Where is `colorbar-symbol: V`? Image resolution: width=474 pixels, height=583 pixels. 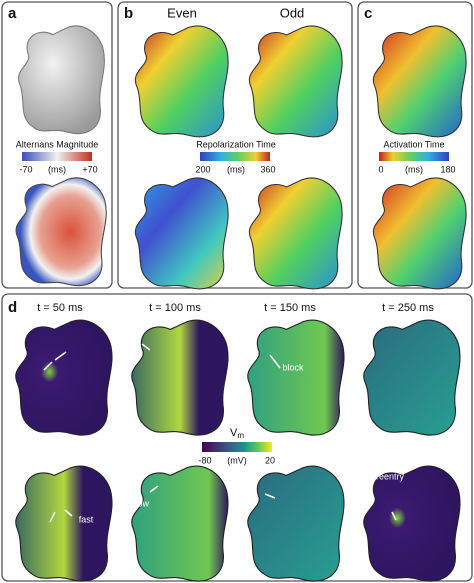
colorbar-symbol: V is located at coordinates (234, 433).